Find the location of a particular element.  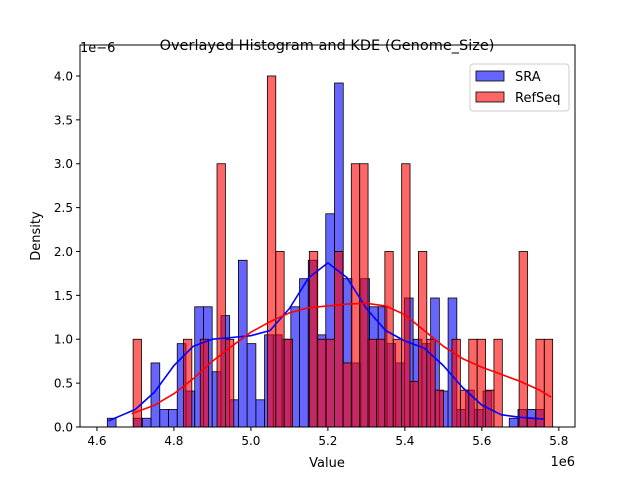

x-tick-label: 5.2 is located at coordinates (327, 441).